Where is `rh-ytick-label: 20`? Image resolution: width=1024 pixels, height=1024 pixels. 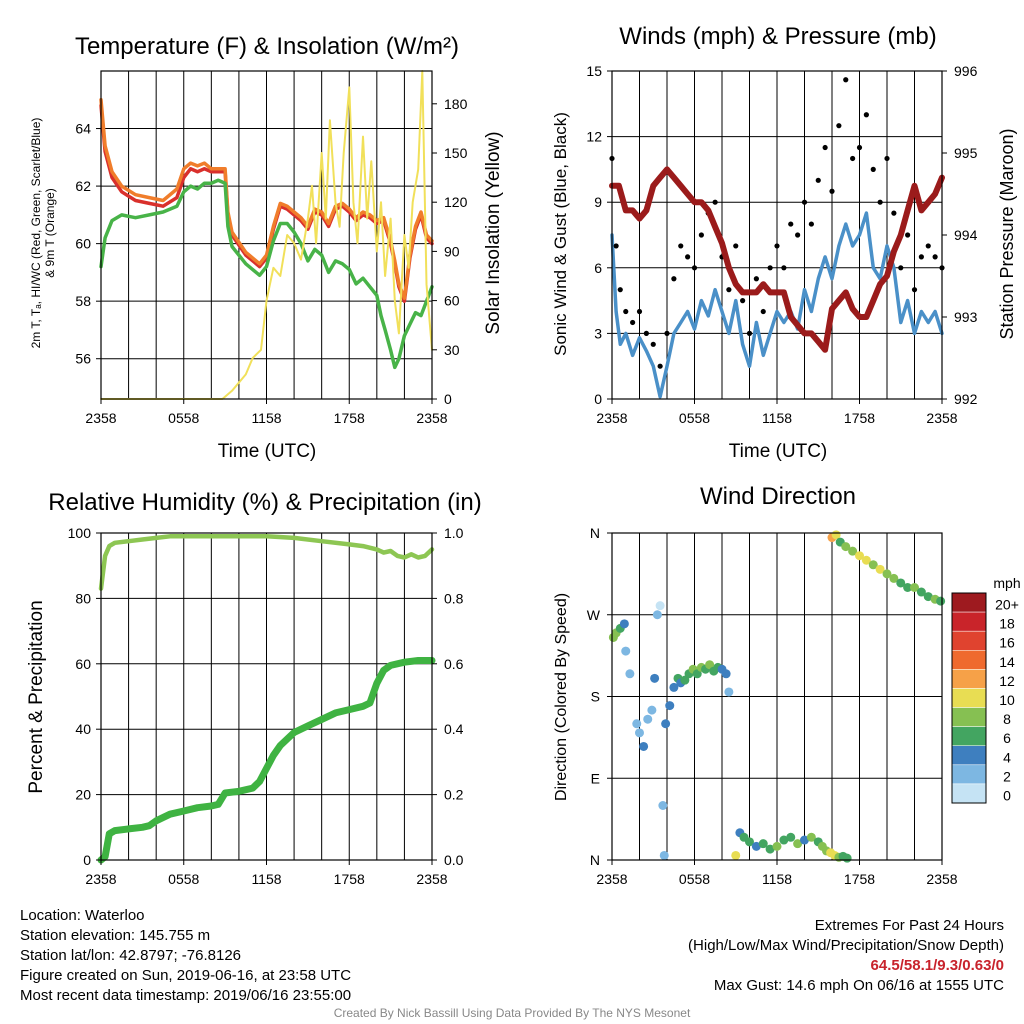 rh-ytick-label: 20 is located at coordinates (83, 795).